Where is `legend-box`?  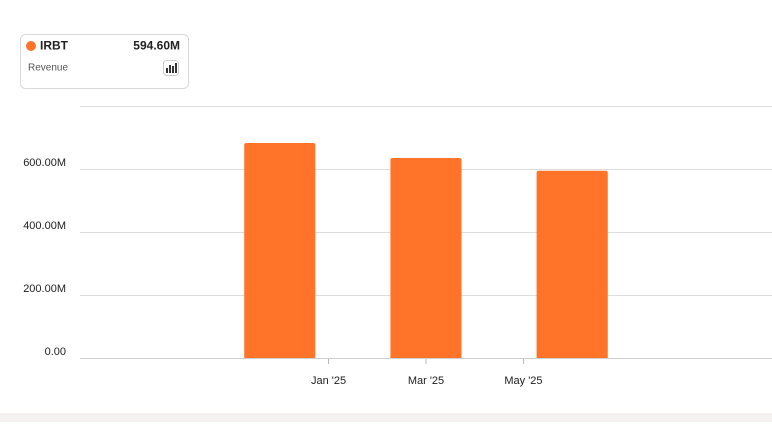 legend-box is located at coordinates (104, 61).